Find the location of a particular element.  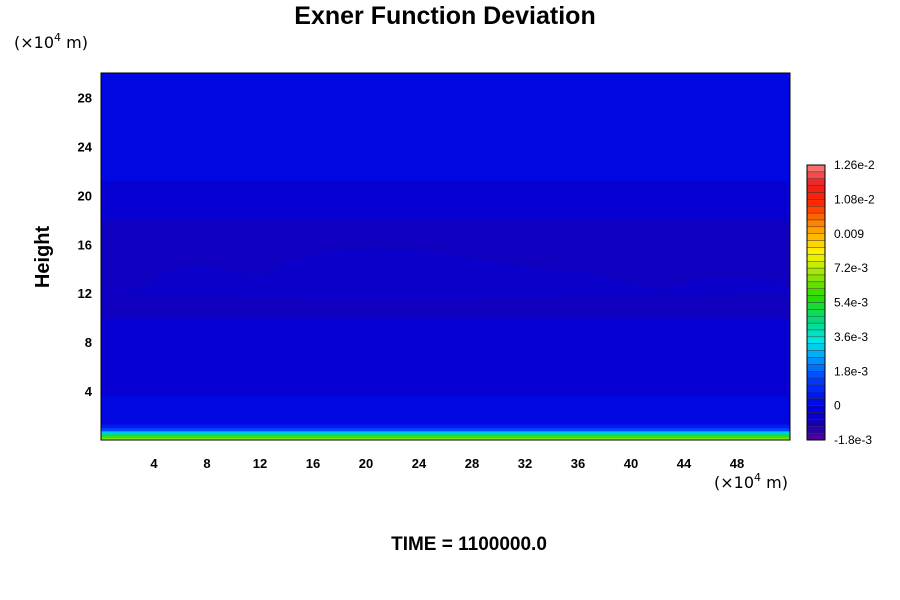

colorbar-tick-label: 0 is located at coordinates (837, 406).